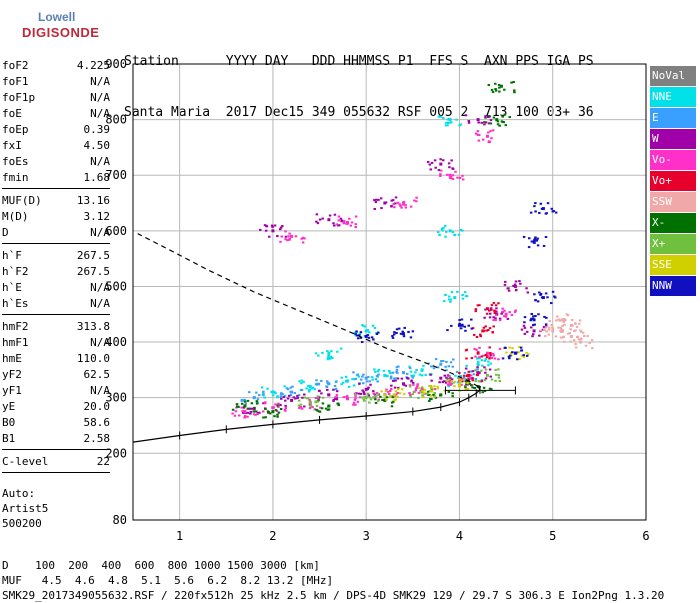 The width and height of the screenshot is (700, 603). I want to click on param-name: fmin, so click(15, 177).